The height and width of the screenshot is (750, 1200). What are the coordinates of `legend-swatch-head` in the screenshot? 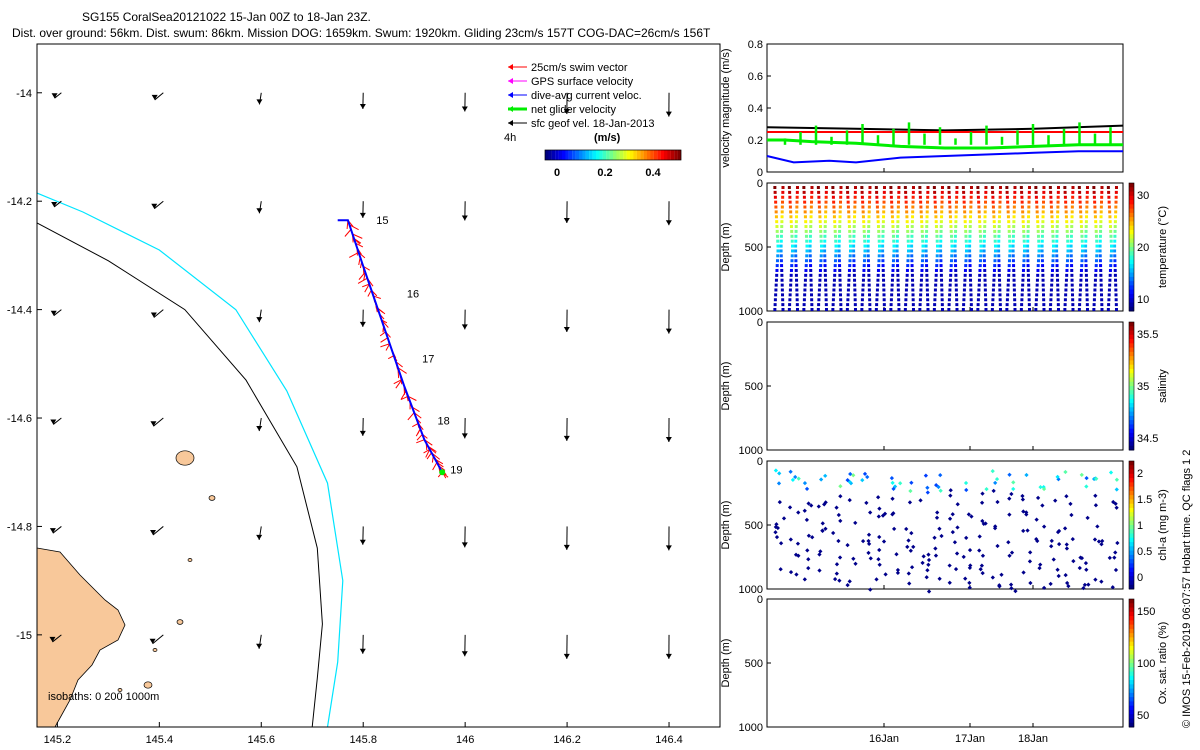 It's located at (510, 81).